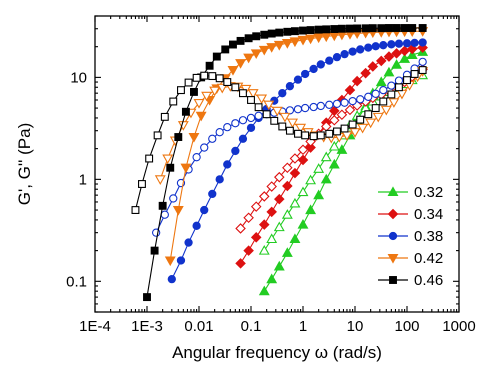  What do you see at coordinates (198, 326) in the screenshot?
I see `x-tick-label: 0.01` at bounding box center [198, 326].